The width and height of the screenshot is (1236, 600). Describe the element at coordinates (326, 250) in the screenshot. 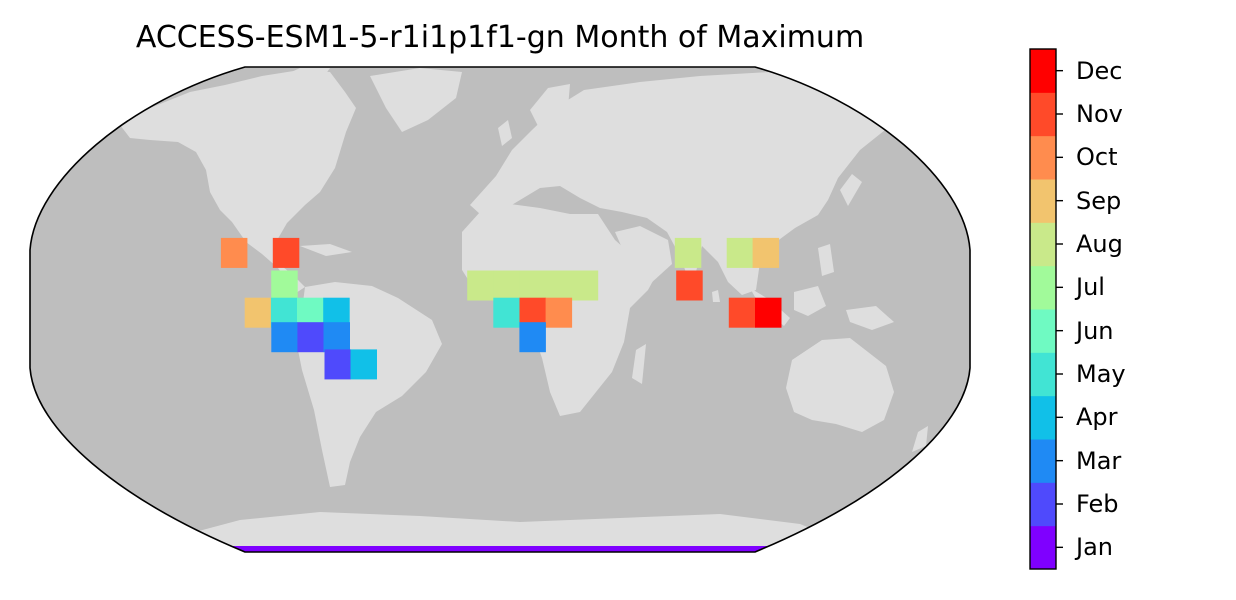

I see `caribbean-islands-landmass` at that location.